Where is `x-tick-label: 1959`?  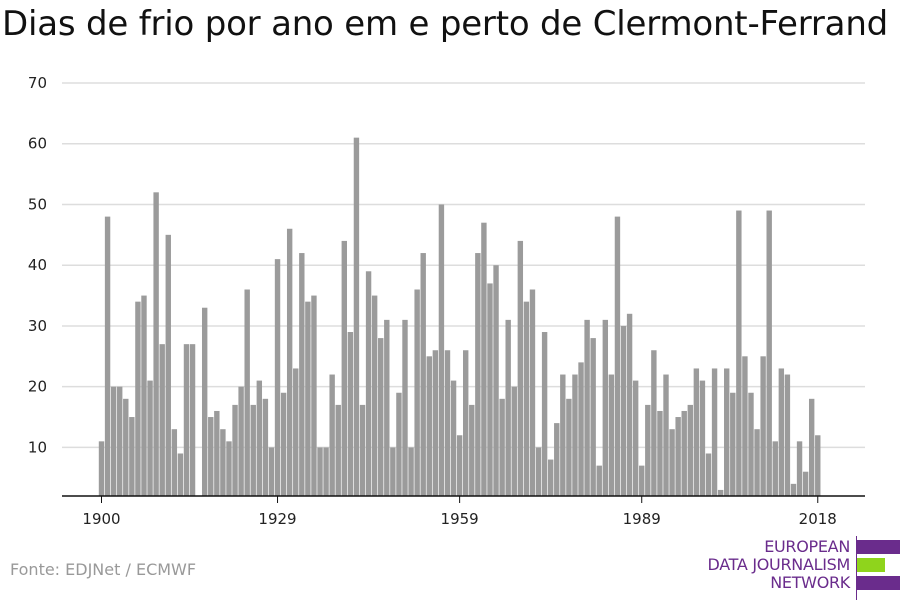 x-tick-label: 1959 is located at coordinates (460, 519).